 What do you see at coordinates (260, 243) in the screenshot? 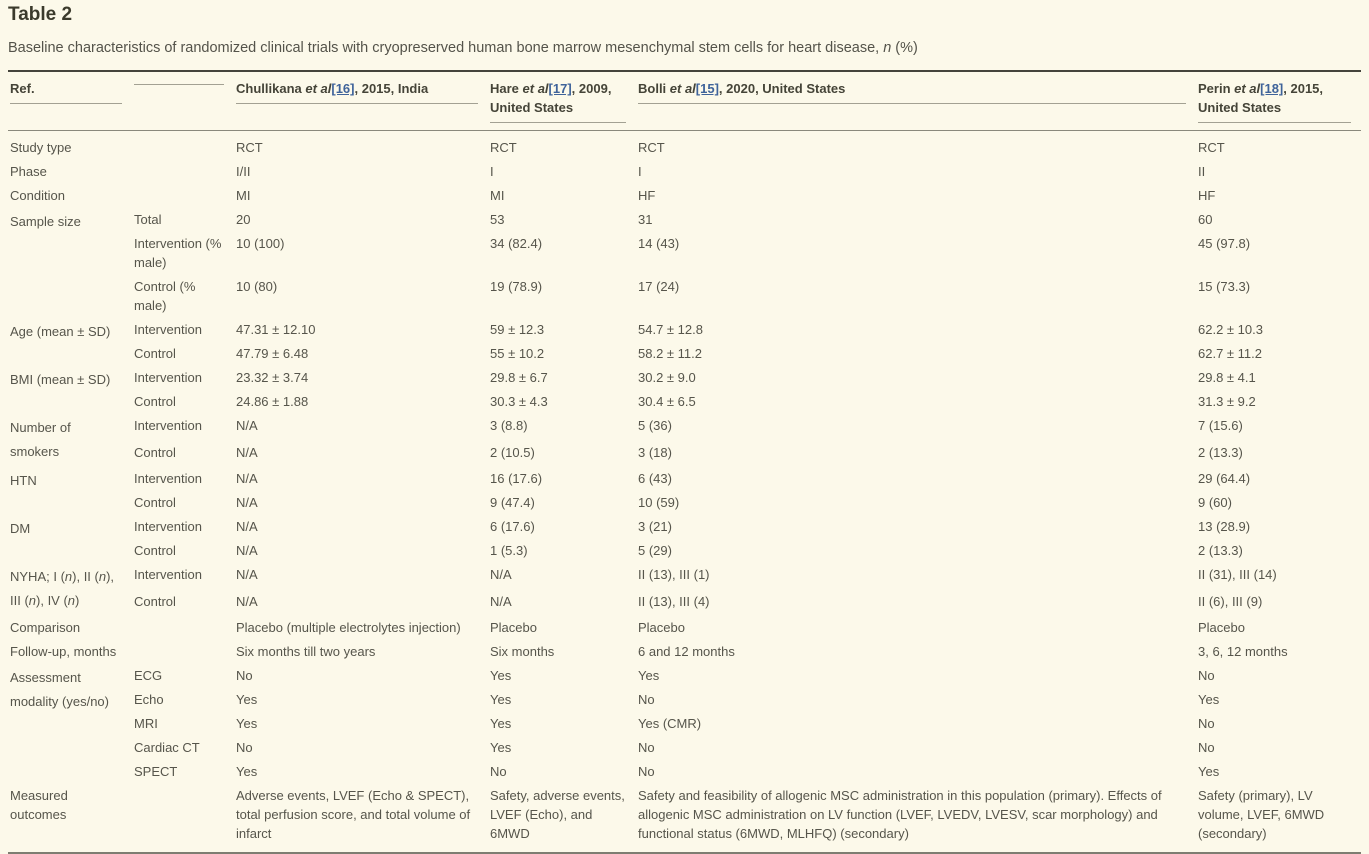
I see `cell-chullikana: 10 (100)` at bounding box center [260, 243].